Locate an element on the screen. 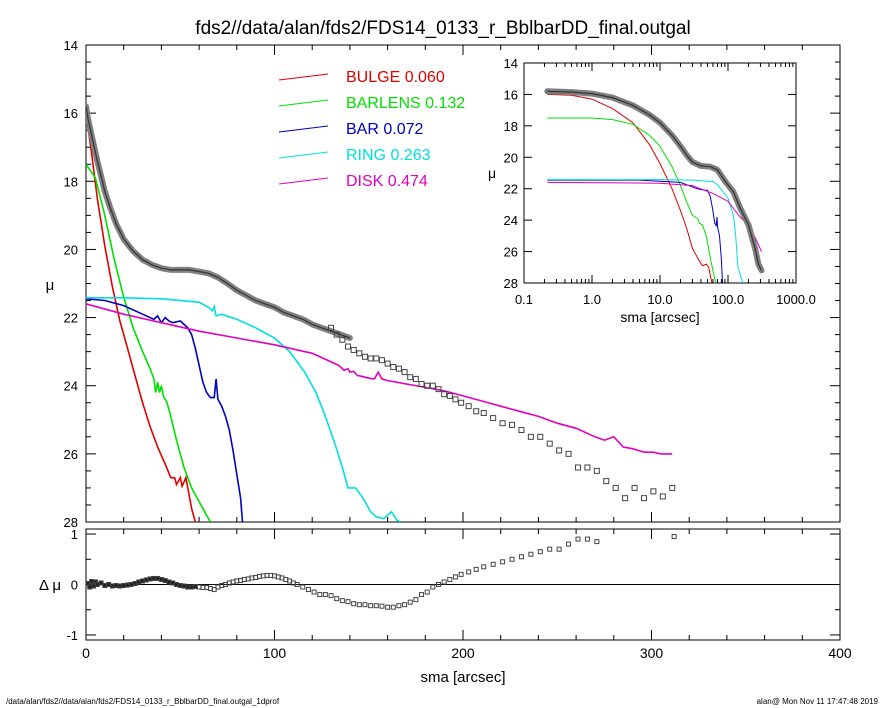 This screenshot has width=885, height=708. main-y-axis-label: μ is located at coordinates (50, 285).